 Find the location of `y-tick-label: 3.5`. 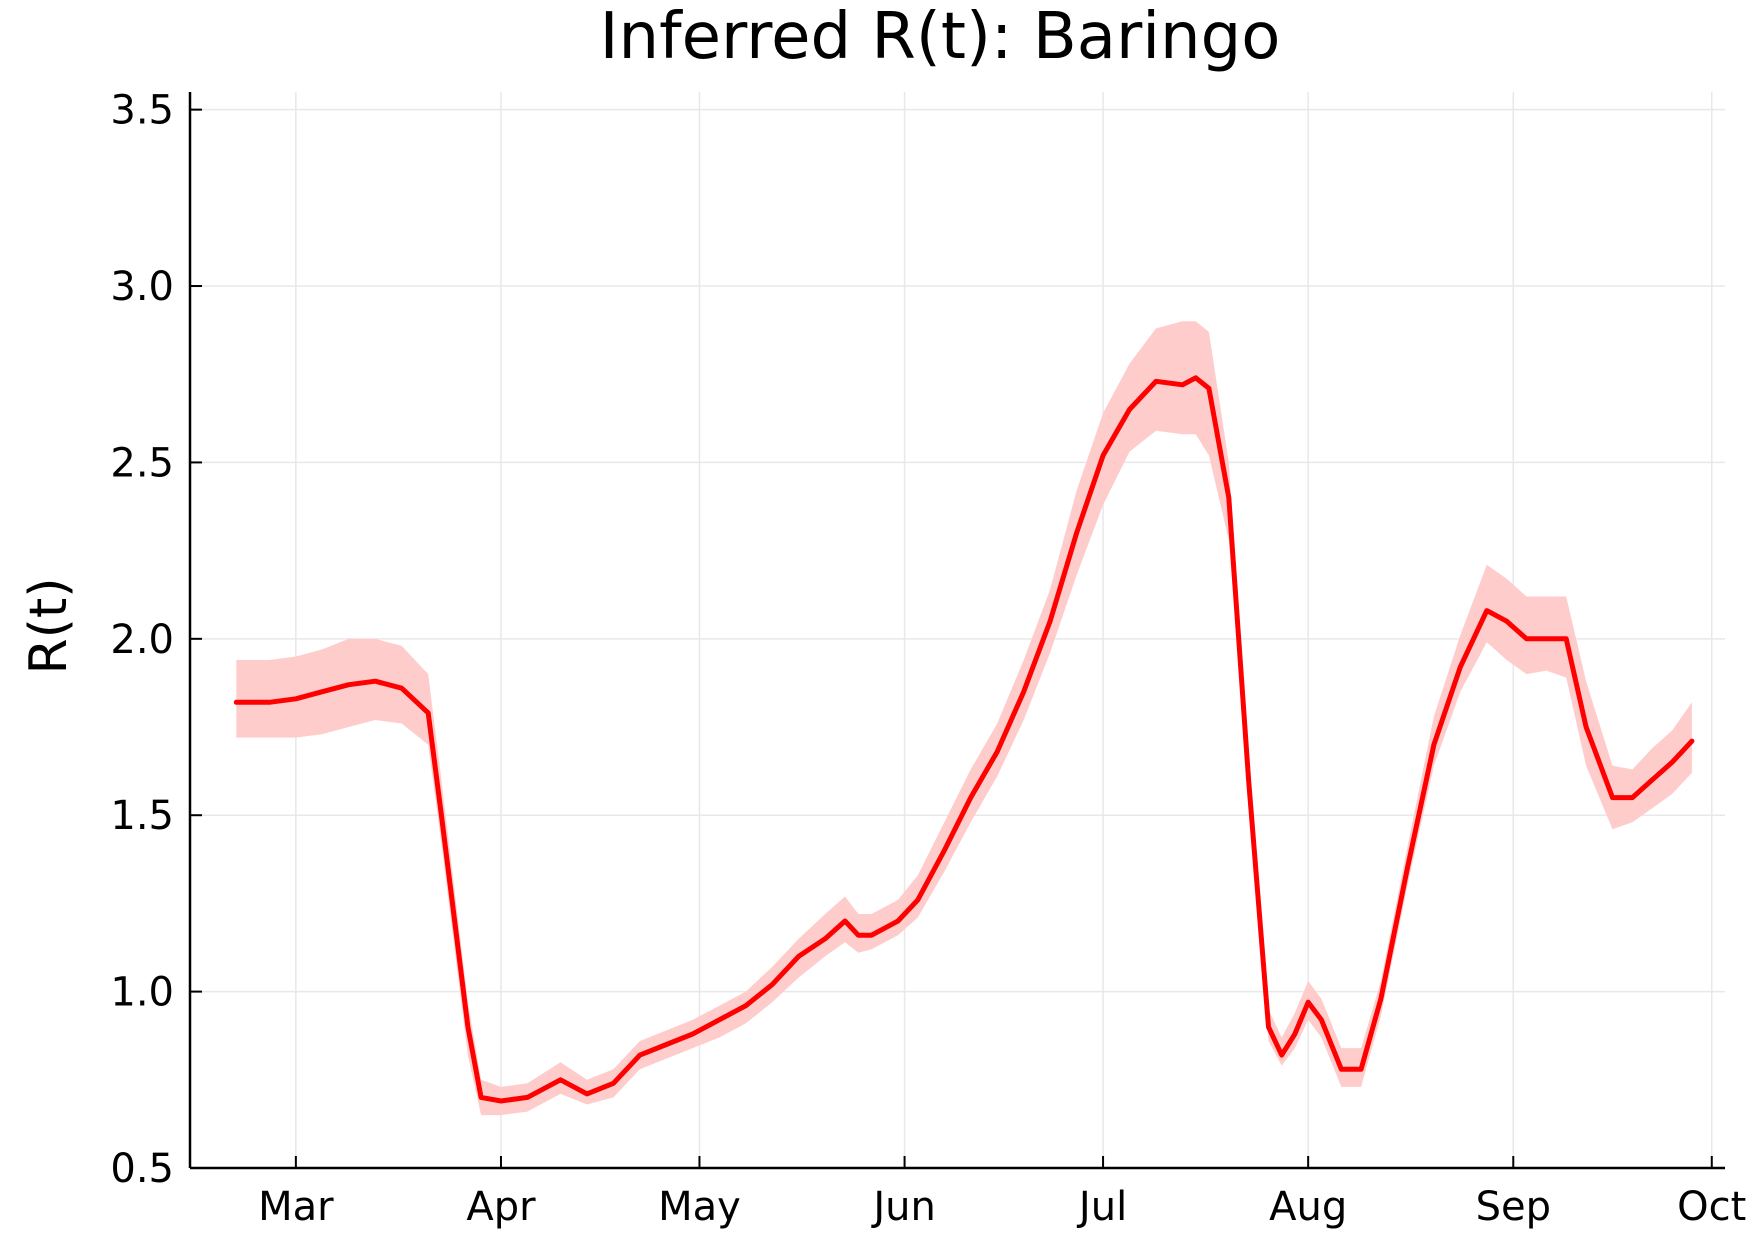

y-tick-label: 3.5 is located at coordinates (142, 111).